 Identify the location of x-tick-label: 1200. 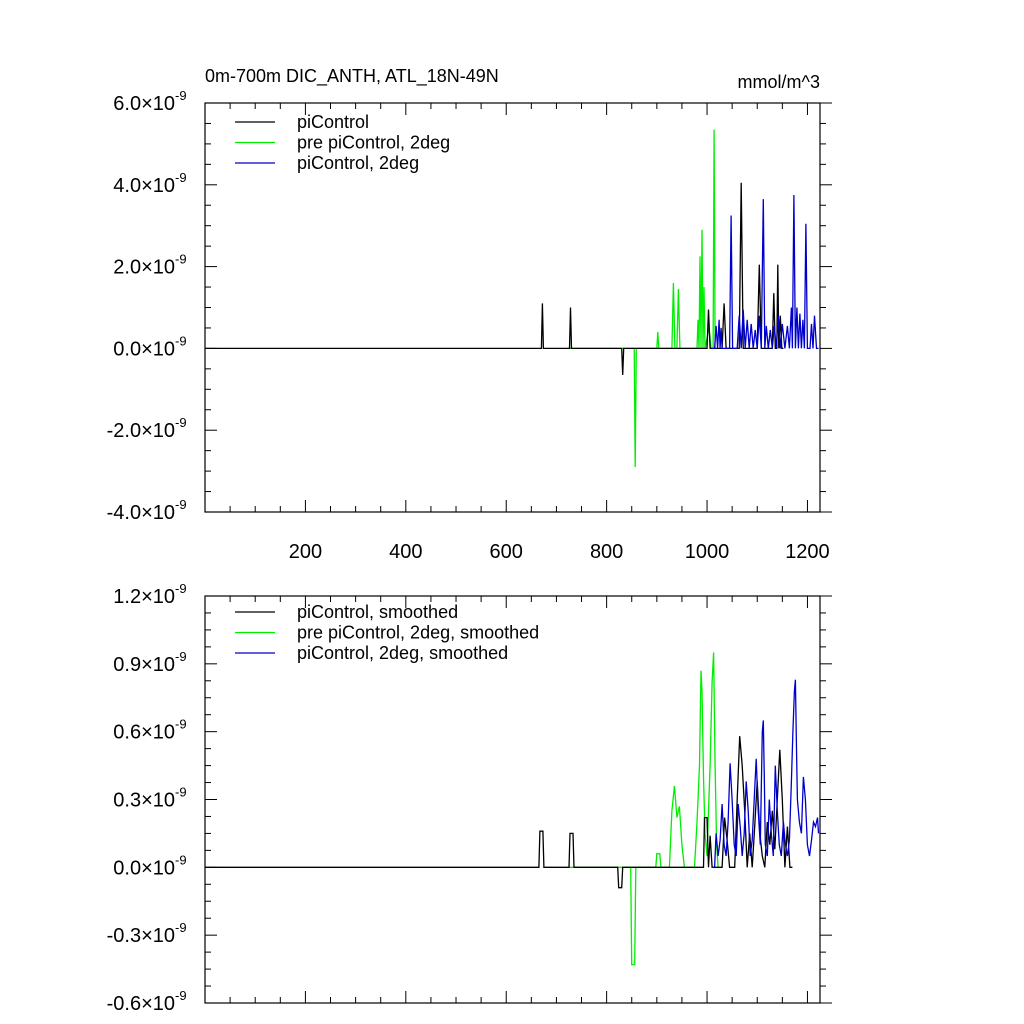
(807, 552).